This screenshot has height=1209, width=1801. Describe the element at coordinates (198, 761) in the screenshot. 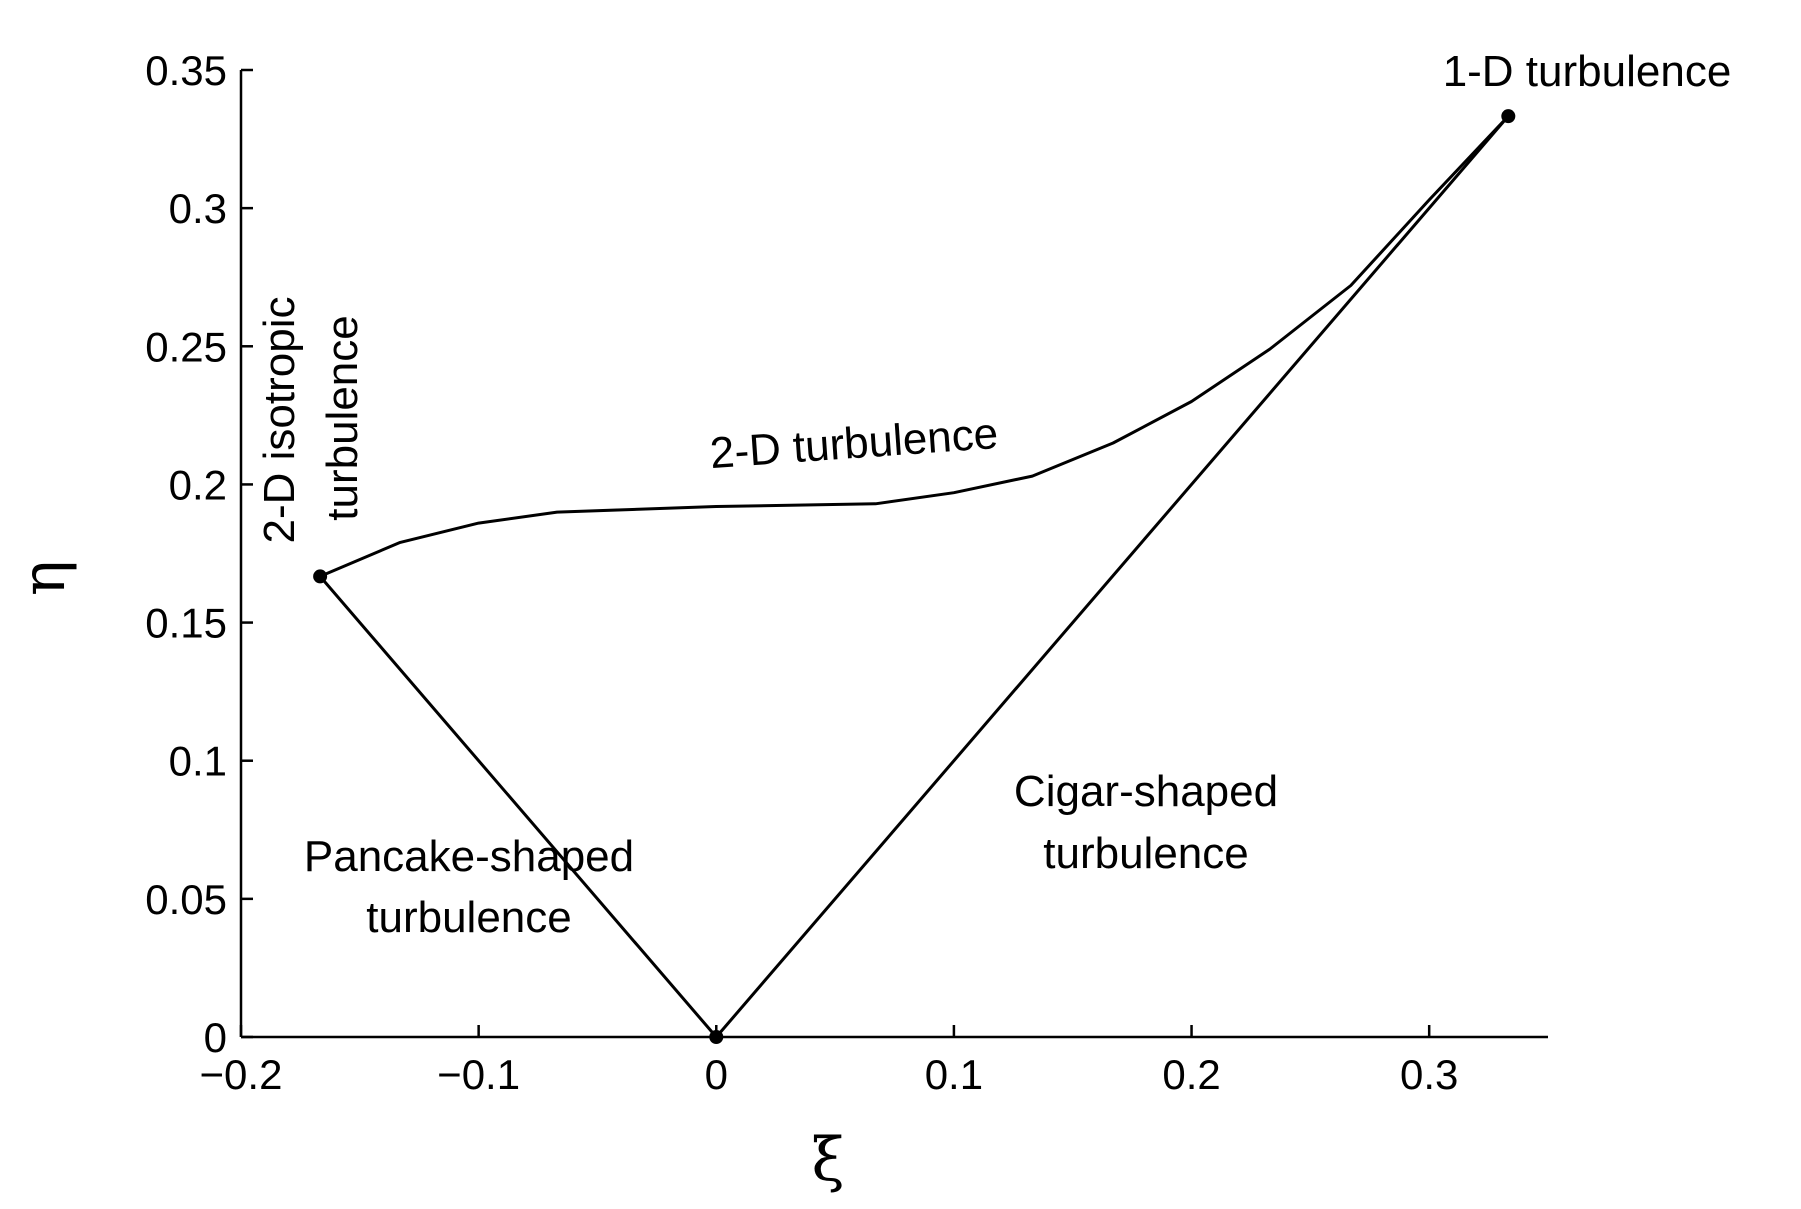

I see `y-tick-label: 0.1` at that location.